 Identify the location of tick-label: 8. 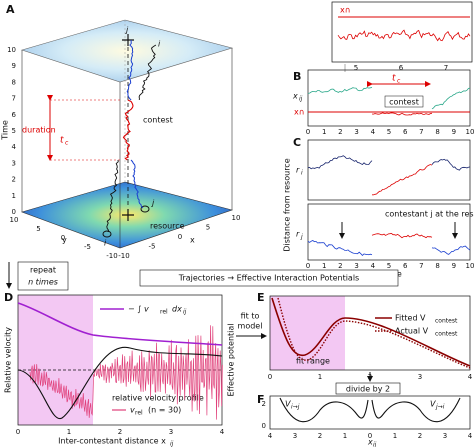
(437, 132).